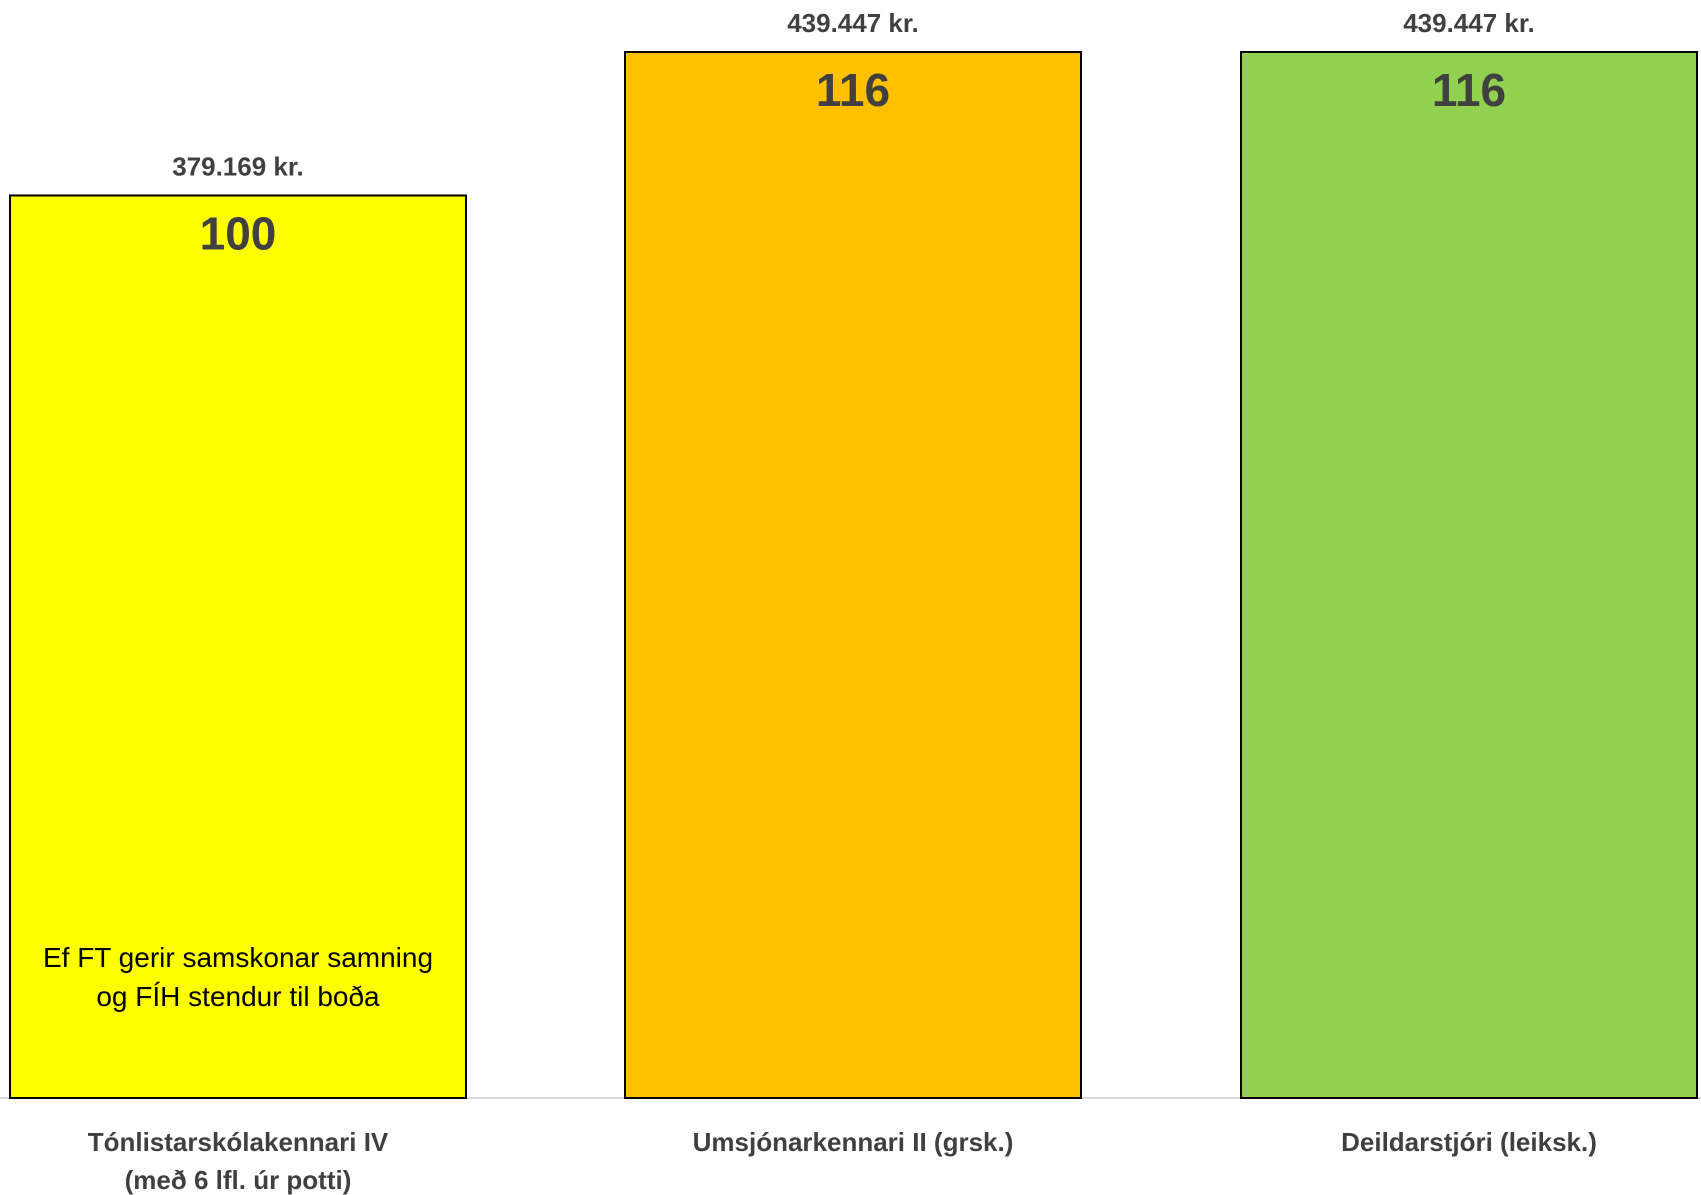  I want to click on data-label-2: 439.447 kr., so click(1469, 23).